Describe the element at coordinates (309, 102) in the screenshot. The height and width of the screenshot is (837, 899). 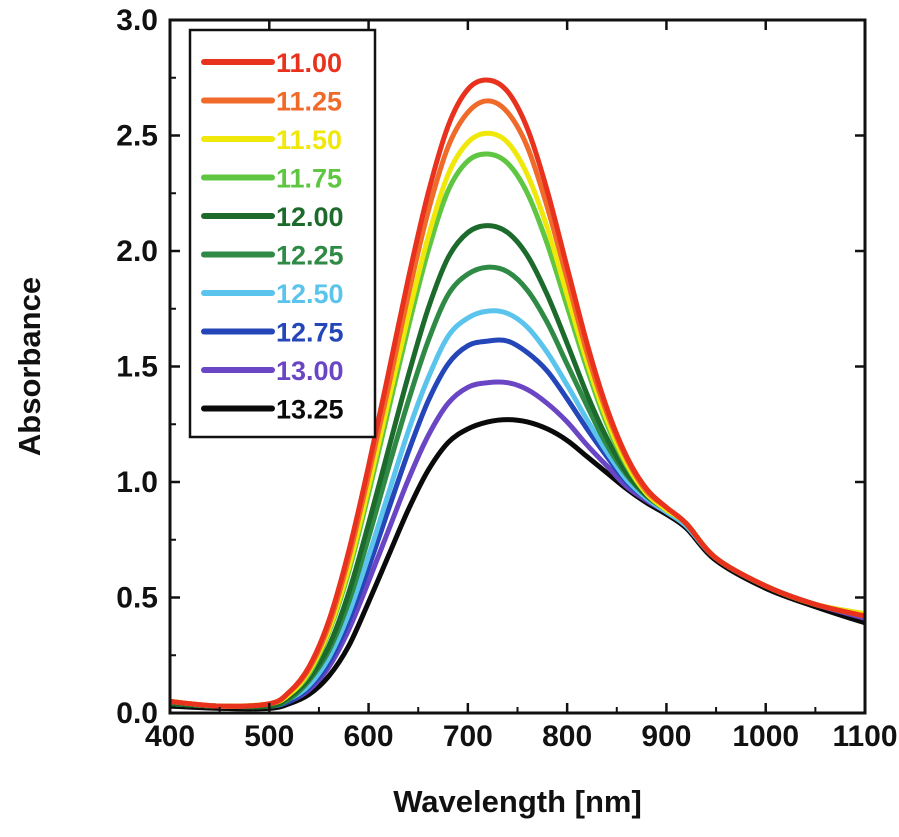
I see `legend-label: 11.25` at that location.